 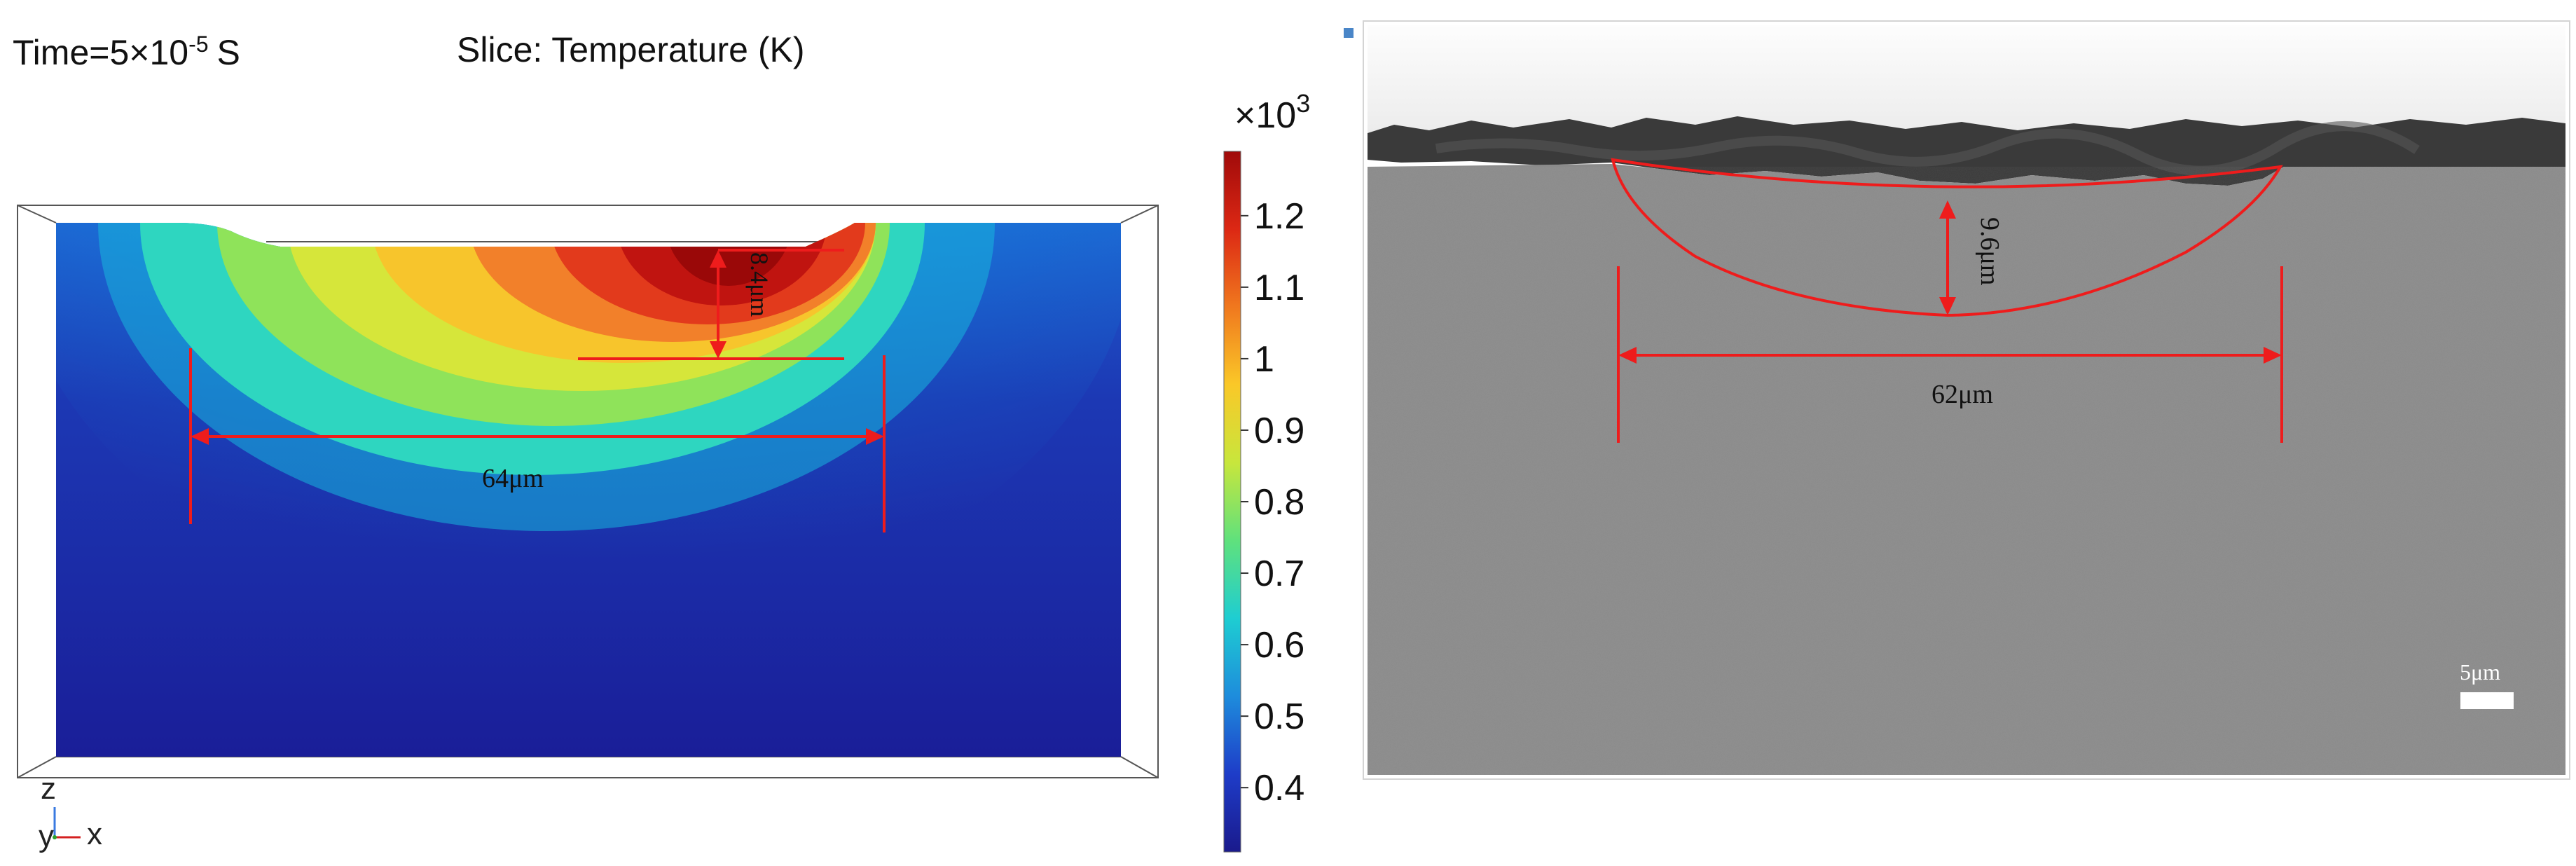 What do you see at coordinates (630, 49) in the screenshot?
I see `slice-title: Slice: Temperature (K)` at bounding box center [630, 49].